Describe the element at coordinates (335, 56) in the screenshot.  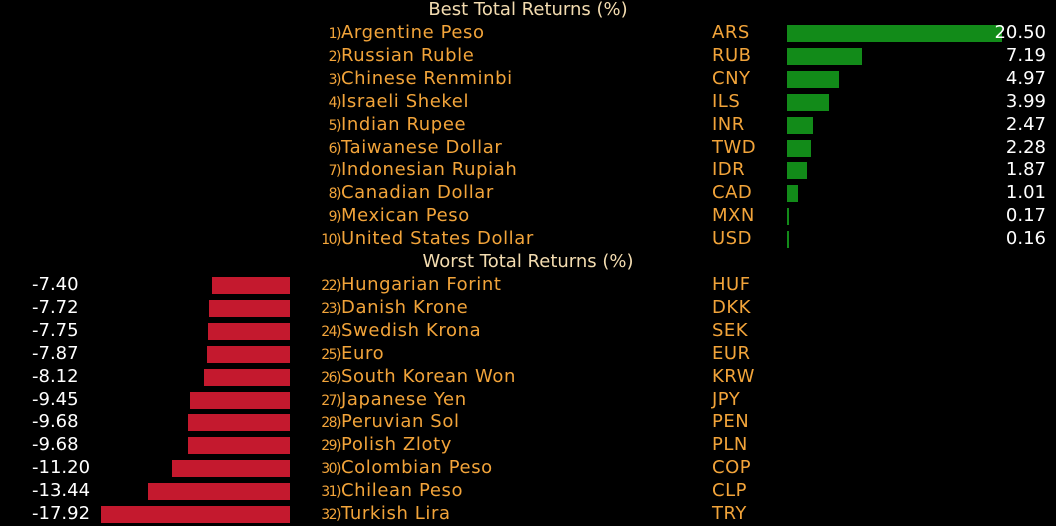
I see `rank-label: 2)` at that location.